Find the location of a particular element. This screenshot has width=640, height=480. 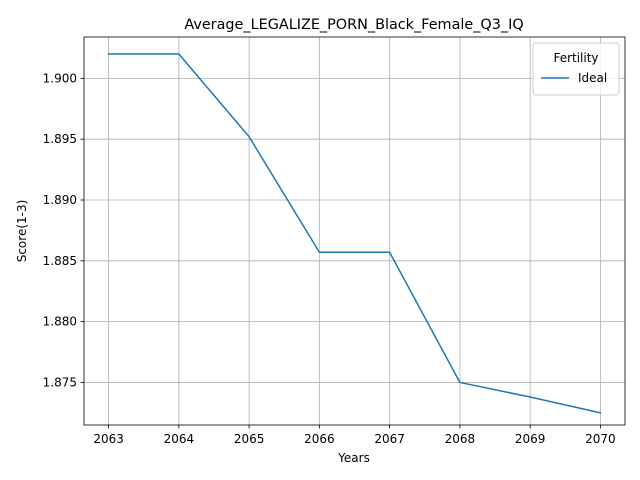

y-tick-label: 1.880 is located at coordinates (60, 322).